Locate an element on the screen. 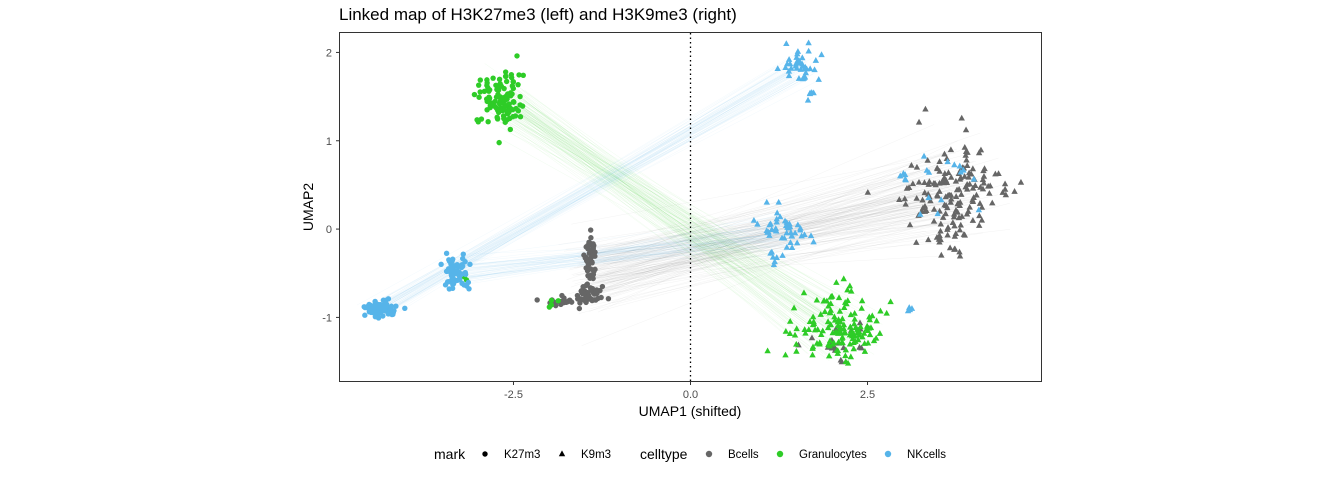 The height and width of the screenshot is (480, 1344). x-tick-label: 2.5 is located at coordinates (867, 395).